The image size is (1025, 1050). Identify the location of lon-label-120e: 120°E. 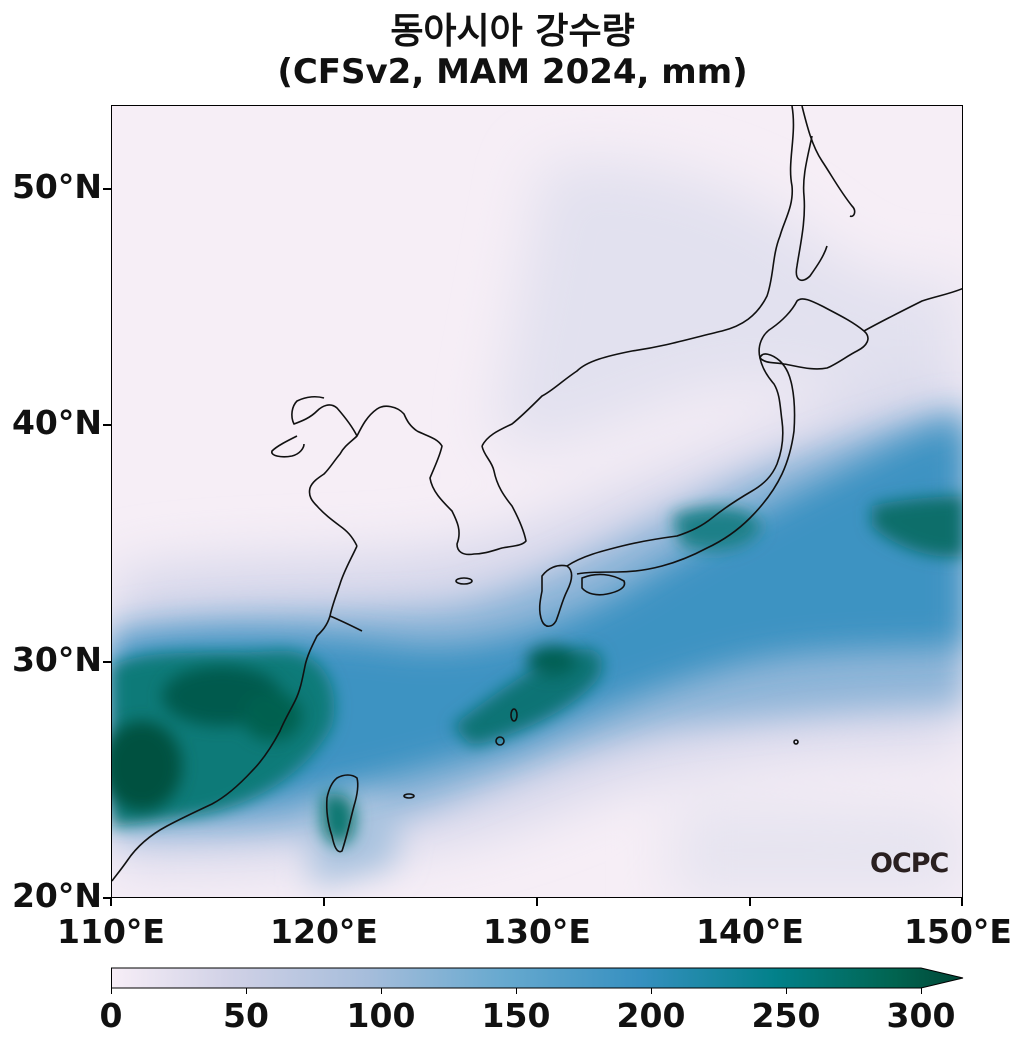
(324, 931).